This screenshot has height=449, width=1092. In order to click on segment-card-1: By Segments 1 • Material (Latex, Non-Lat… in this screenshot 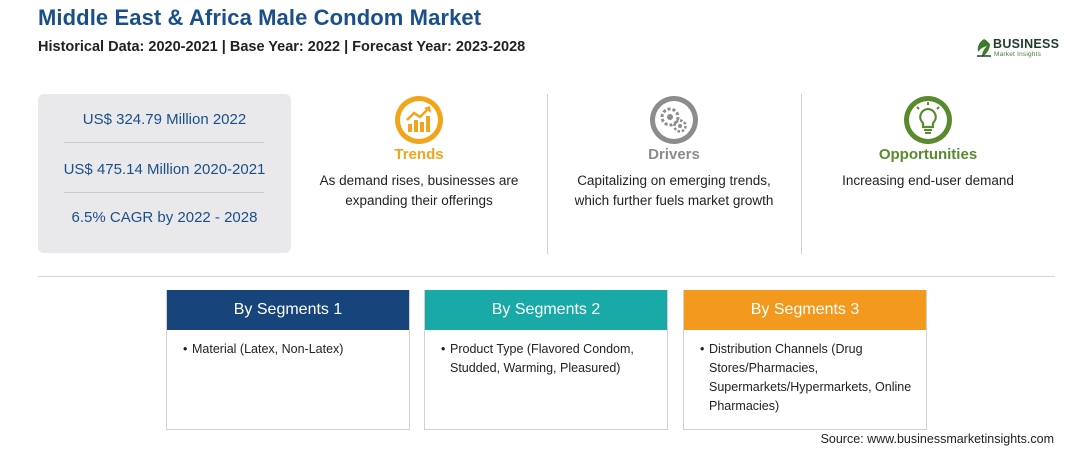, I will do `click(288, 360)`.